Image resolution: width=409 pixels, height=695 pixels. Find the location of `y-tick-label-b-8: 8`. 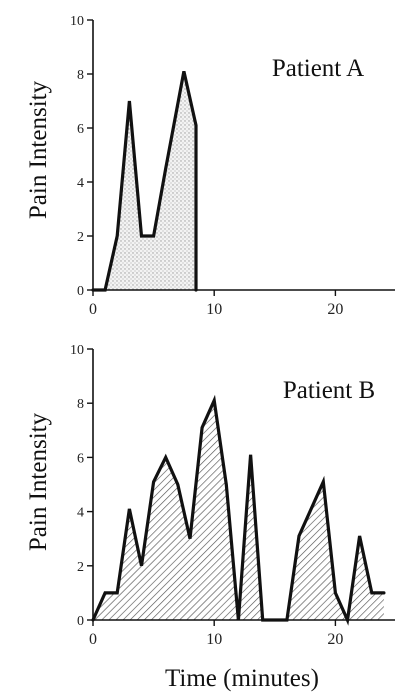

y-tick-label-b-8: 8 is located at coordinates (80, 404).